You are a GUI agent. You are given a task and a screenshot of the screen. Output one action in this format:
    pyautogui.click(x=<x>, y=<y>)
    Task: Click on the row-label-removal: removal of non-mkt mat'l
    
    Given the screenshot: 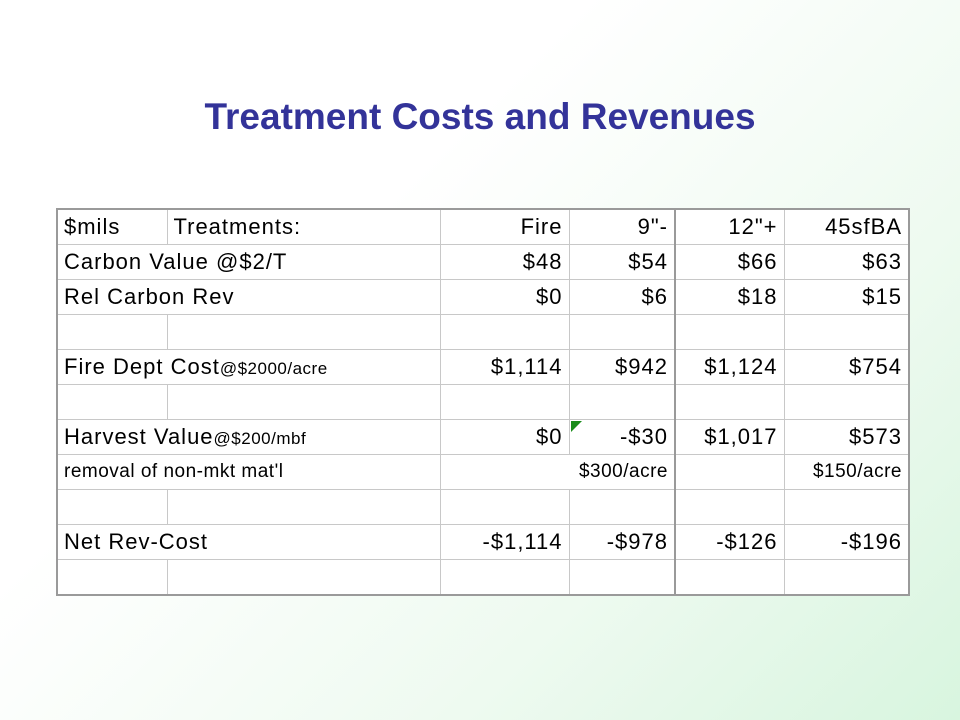 What is the action you would take?
    pyautogui.click(x=248, y=472)
    